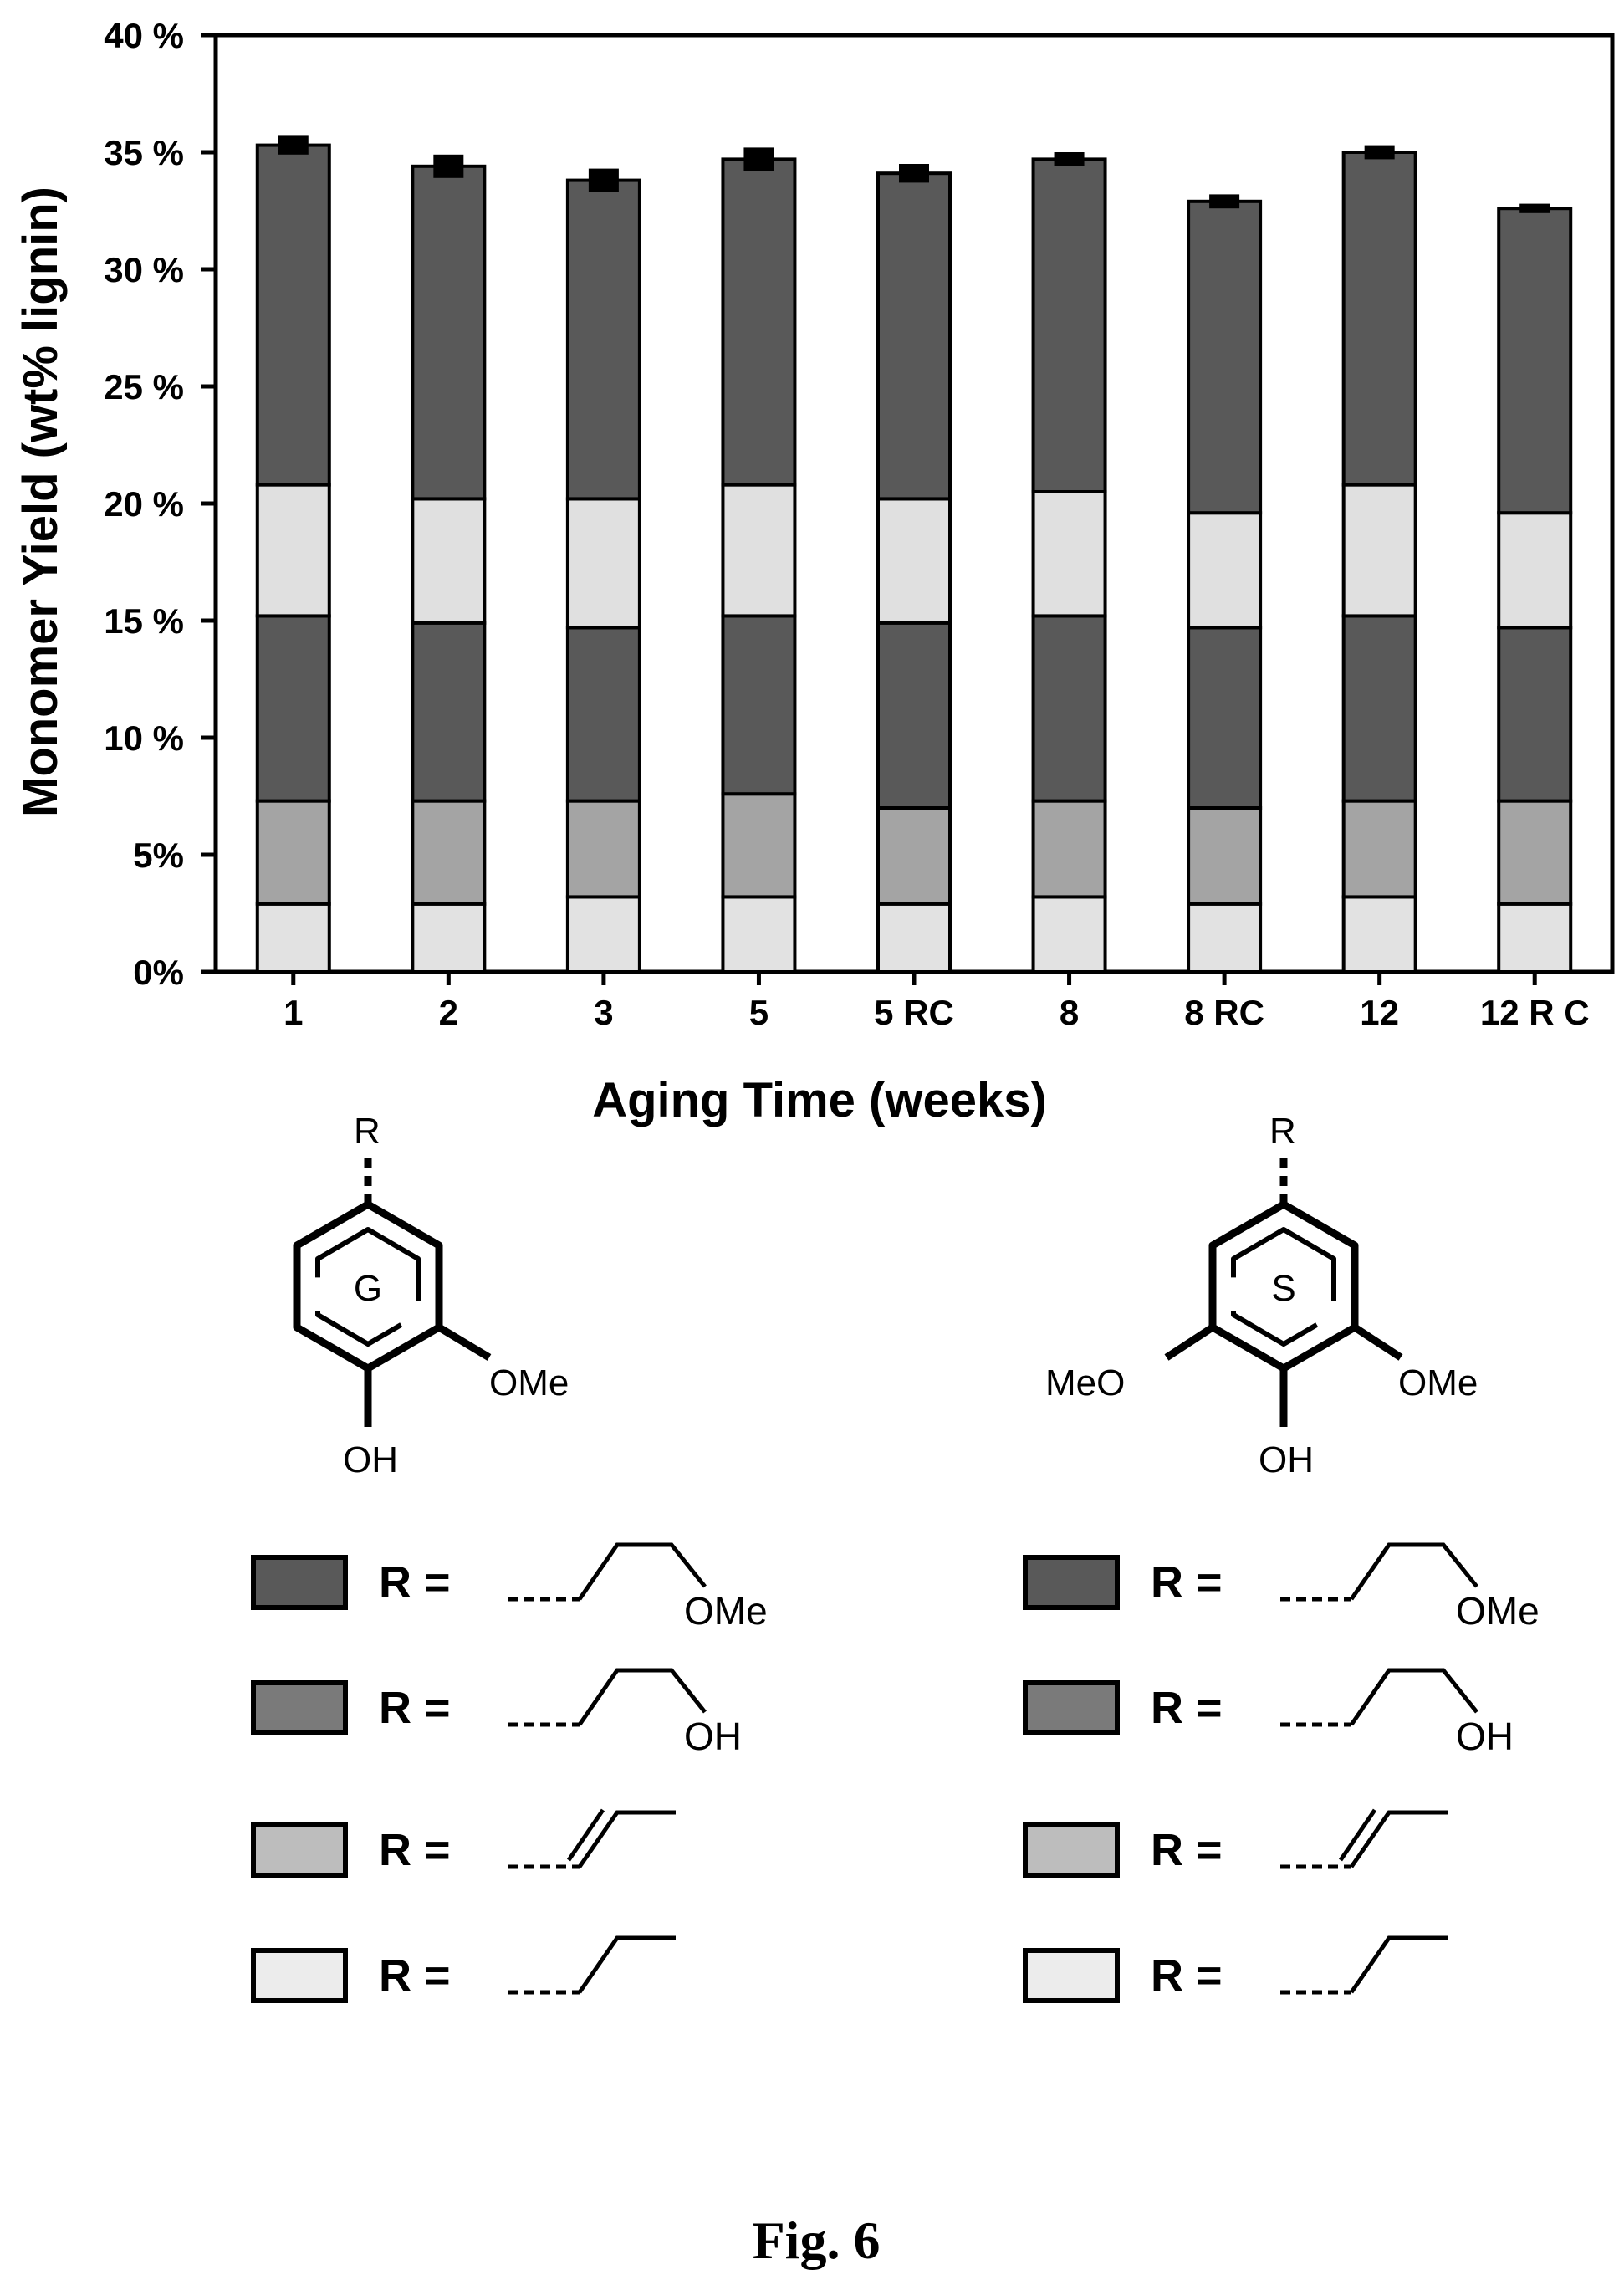 Image resolution: width=1624 pixels, height=2285 pixels. Describe the element at coordinates (1069, 1012) in the screenshot. I see `x-tick-label: 8` at that location.